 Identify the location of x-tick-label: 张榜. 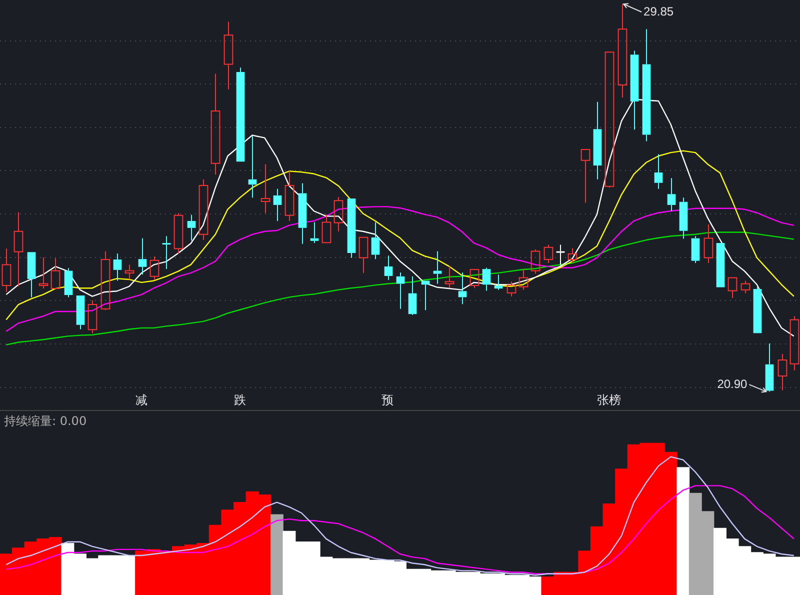
(609, 399).